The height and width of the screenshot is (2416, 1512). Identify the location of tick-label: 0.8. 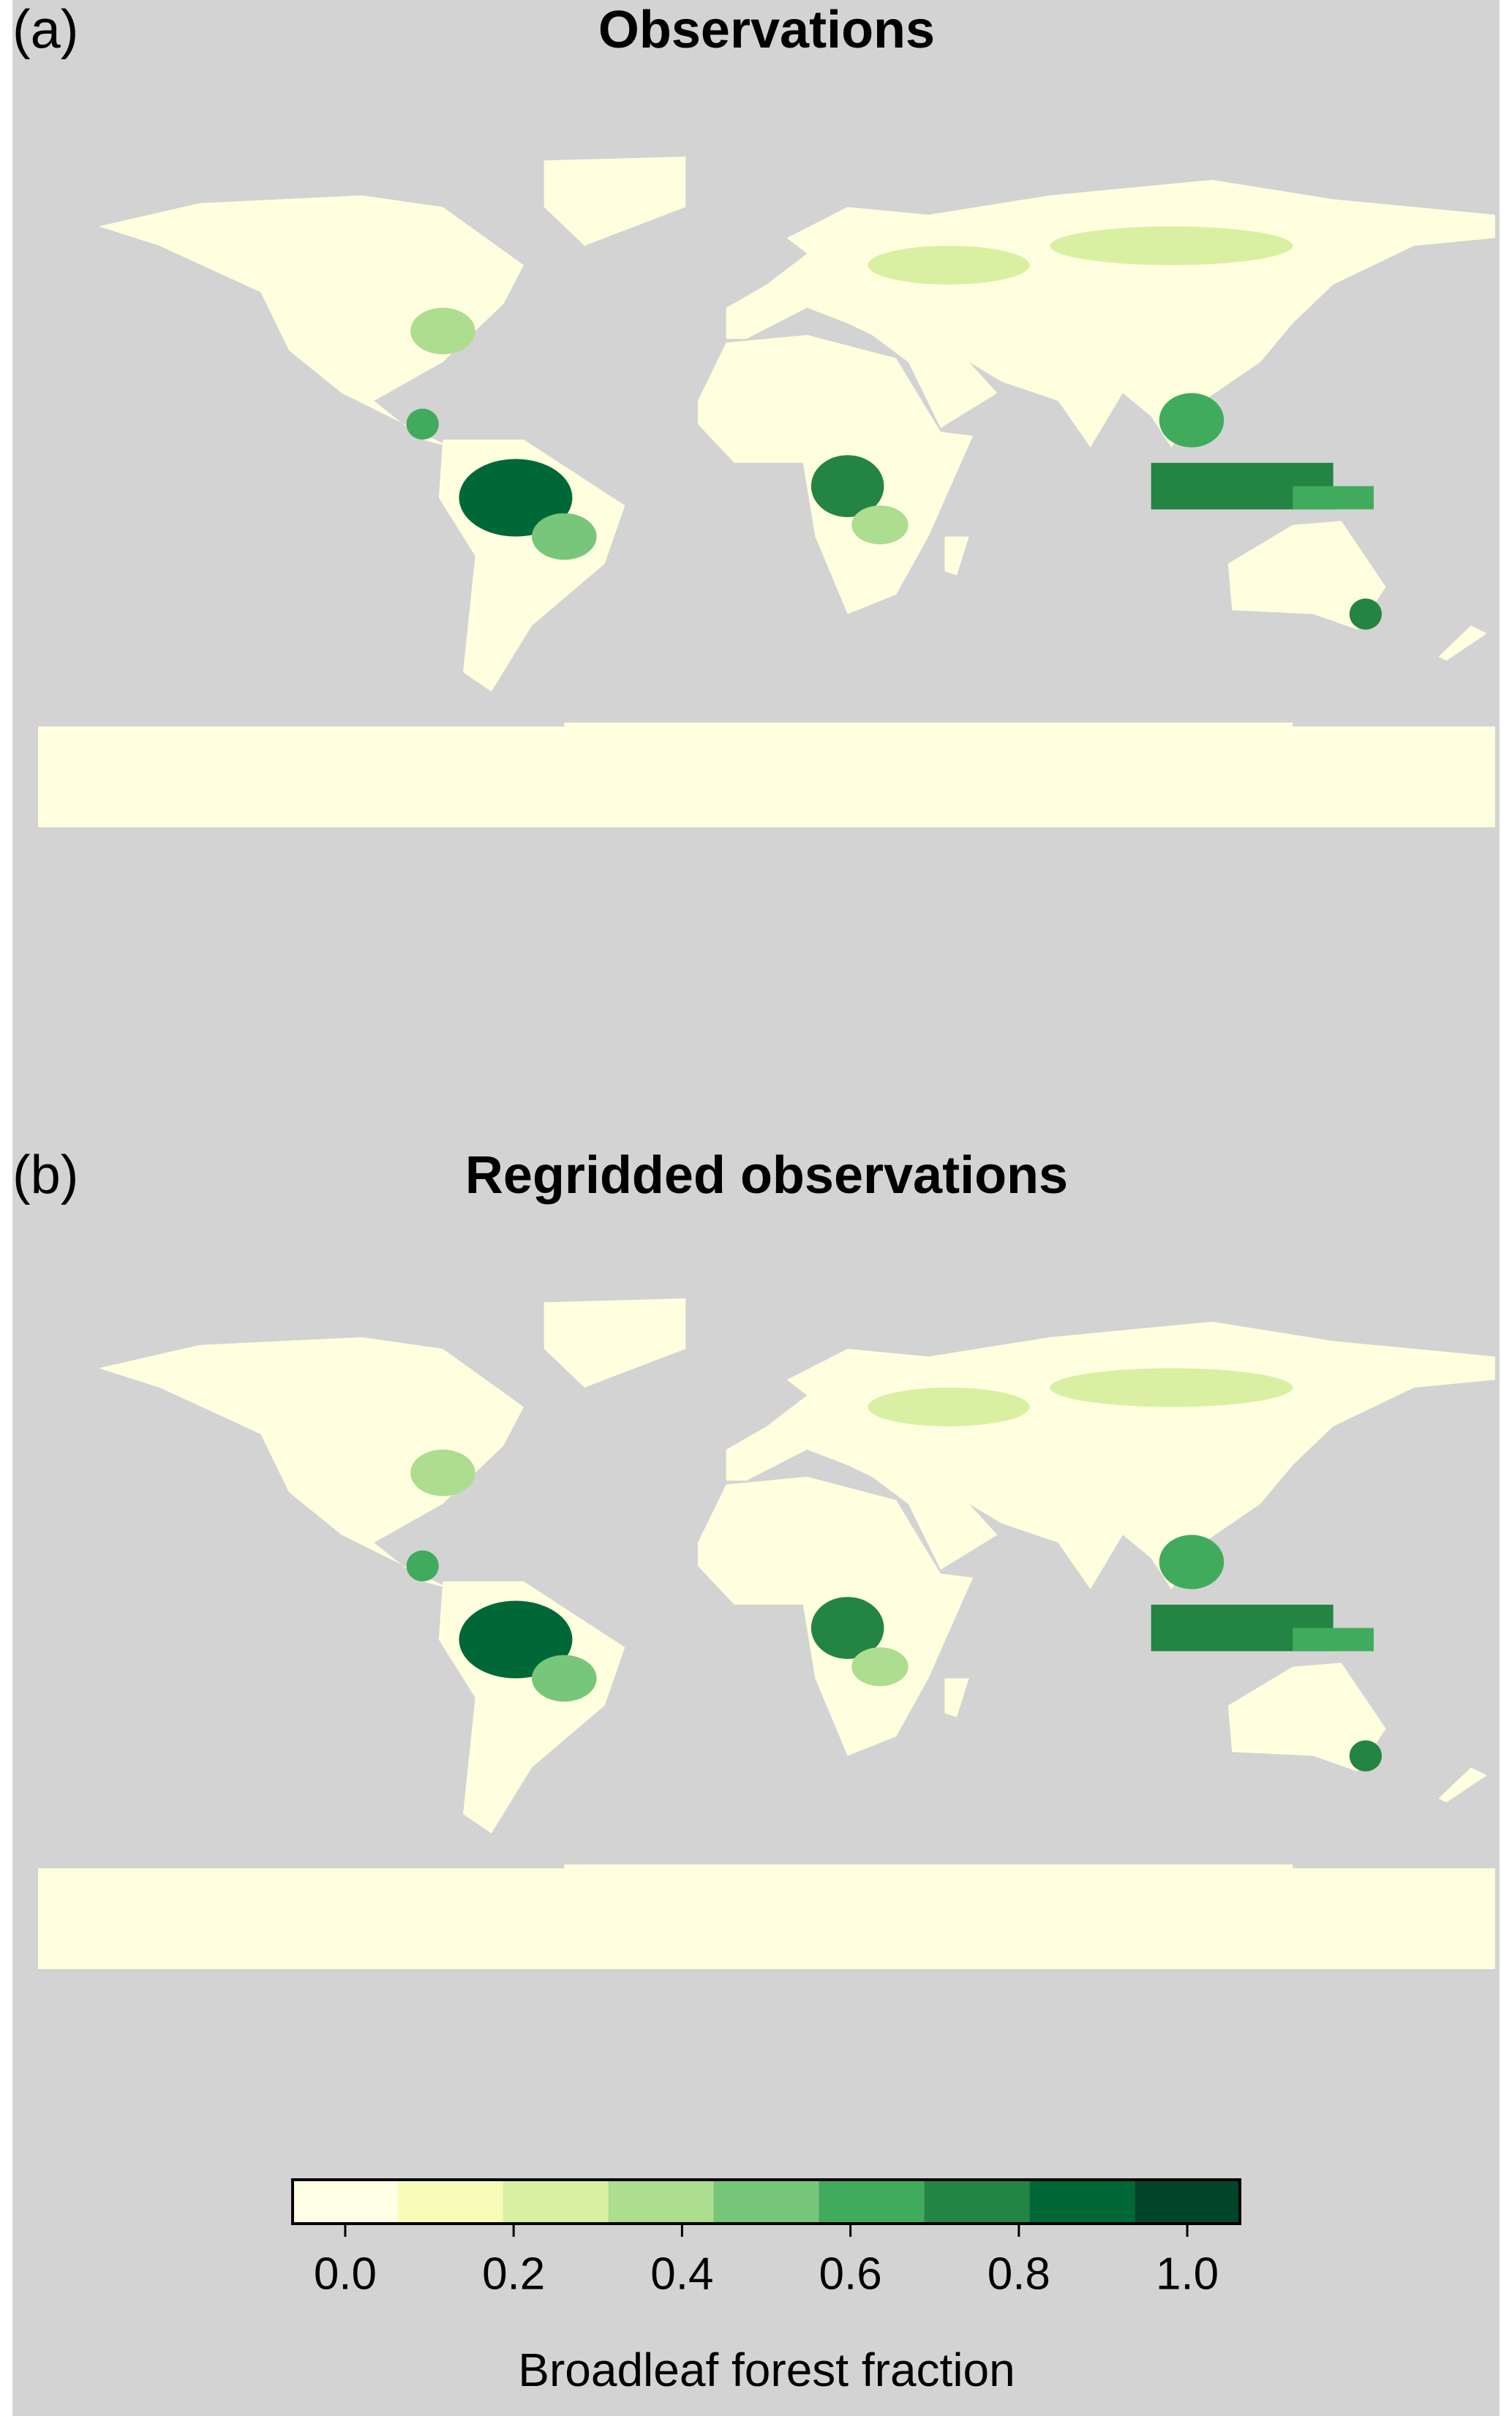
(1019, 2273).